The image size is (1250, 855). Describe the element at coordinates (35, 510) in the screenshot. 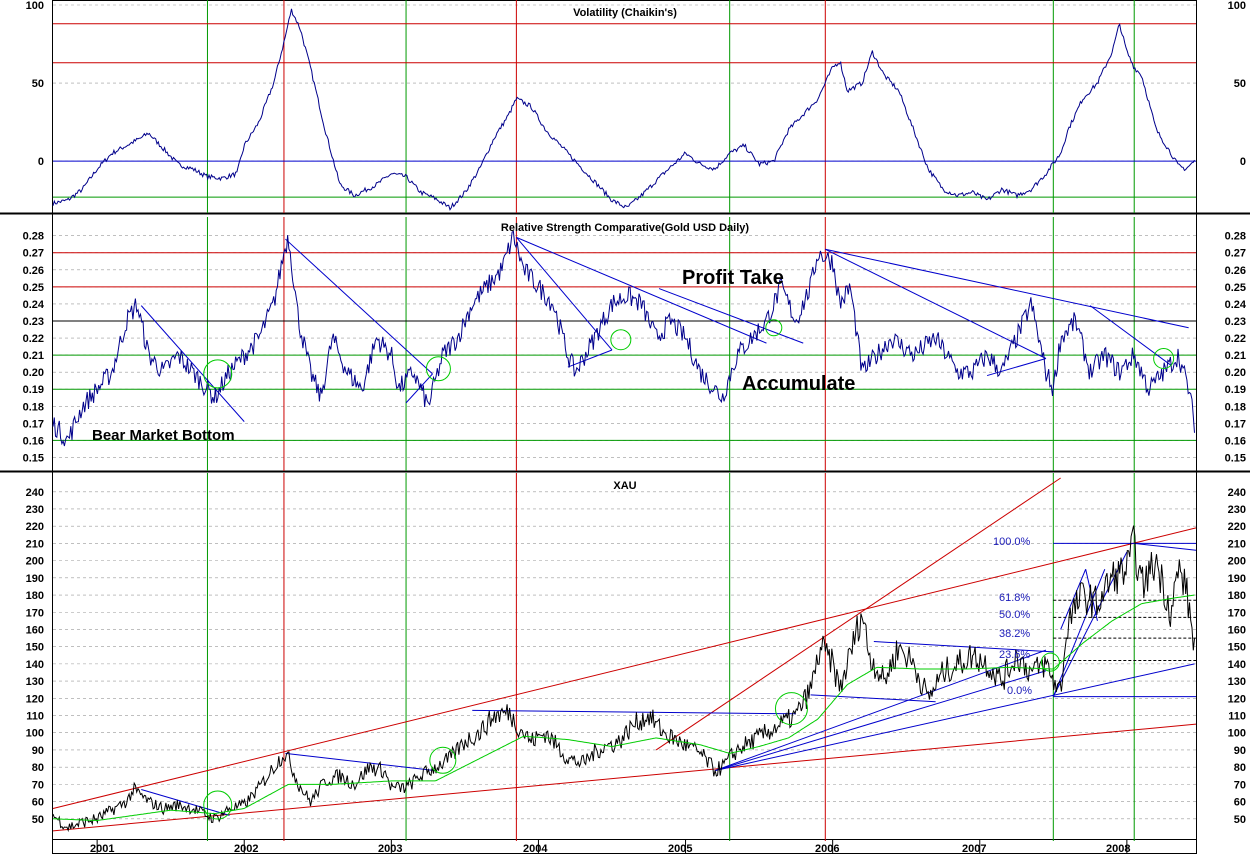

I see `xau-y-tick-left: 230` at that location.